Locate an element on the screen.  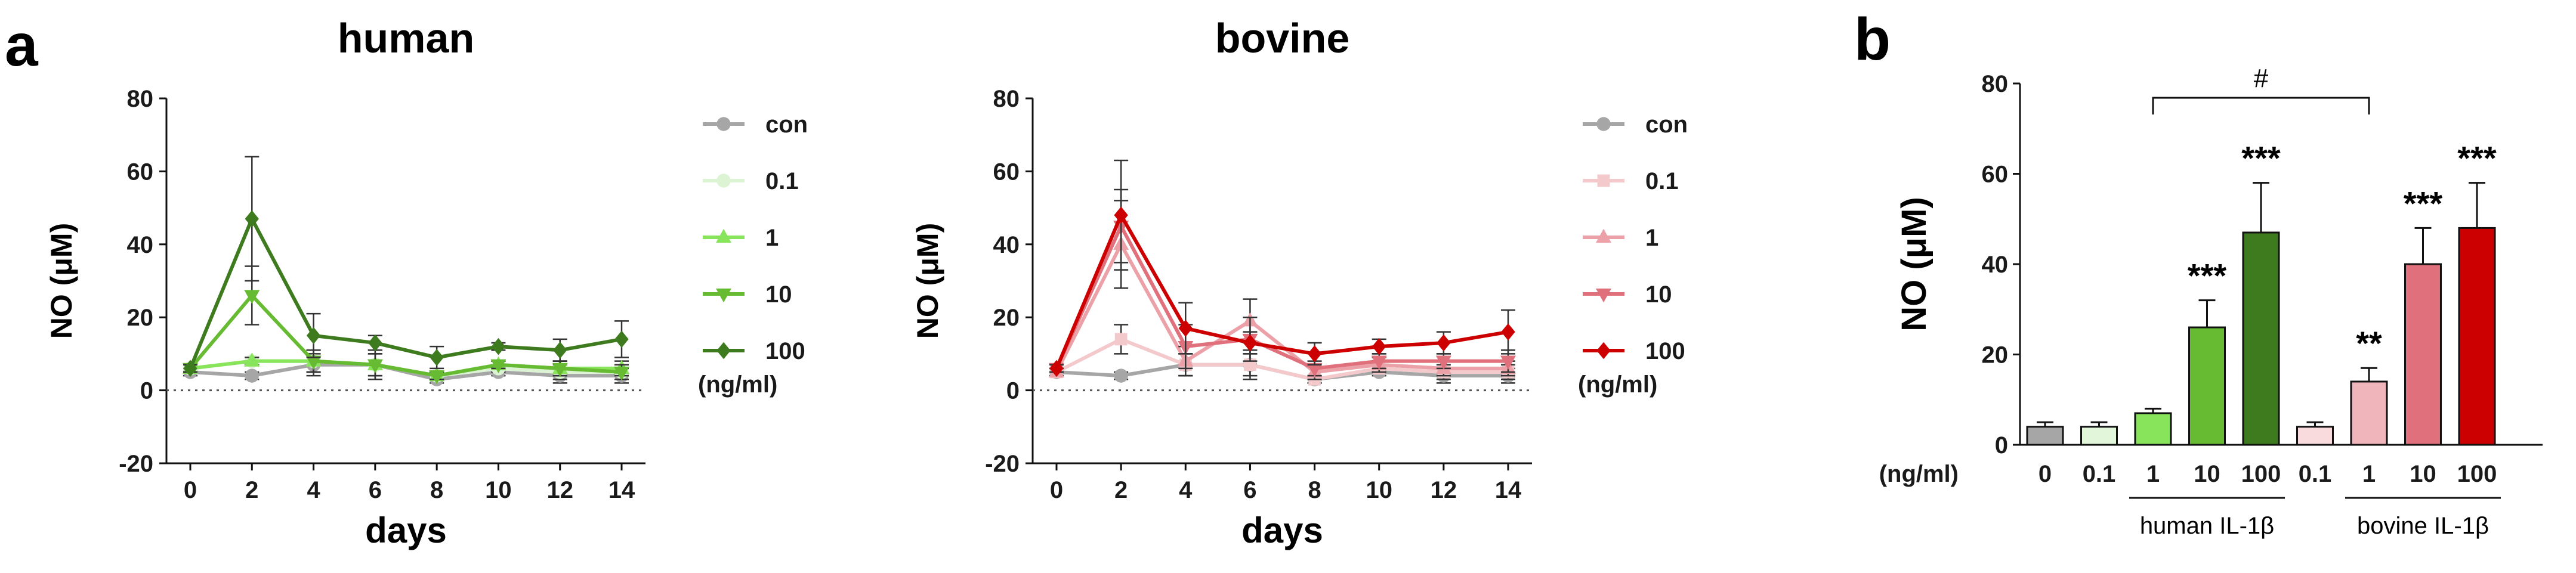
legend-unit: (ng/ml) is located at coordinates (1618, 384).